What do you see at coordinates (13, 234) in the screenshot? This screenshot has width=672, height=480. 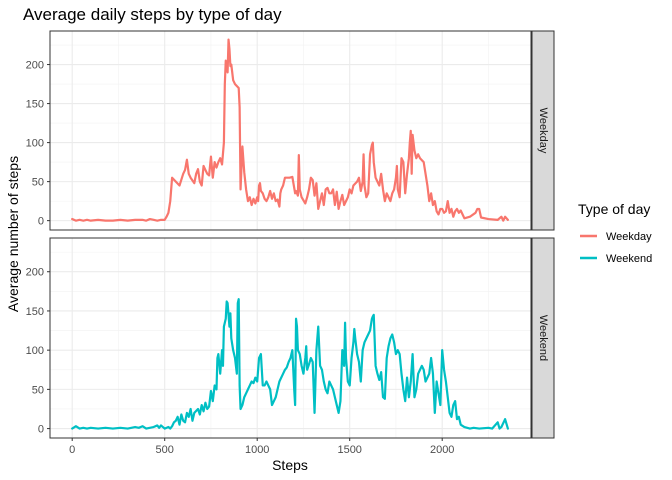 I see `y-axis-title: Average number of steps` at bounding box center [13, 234].